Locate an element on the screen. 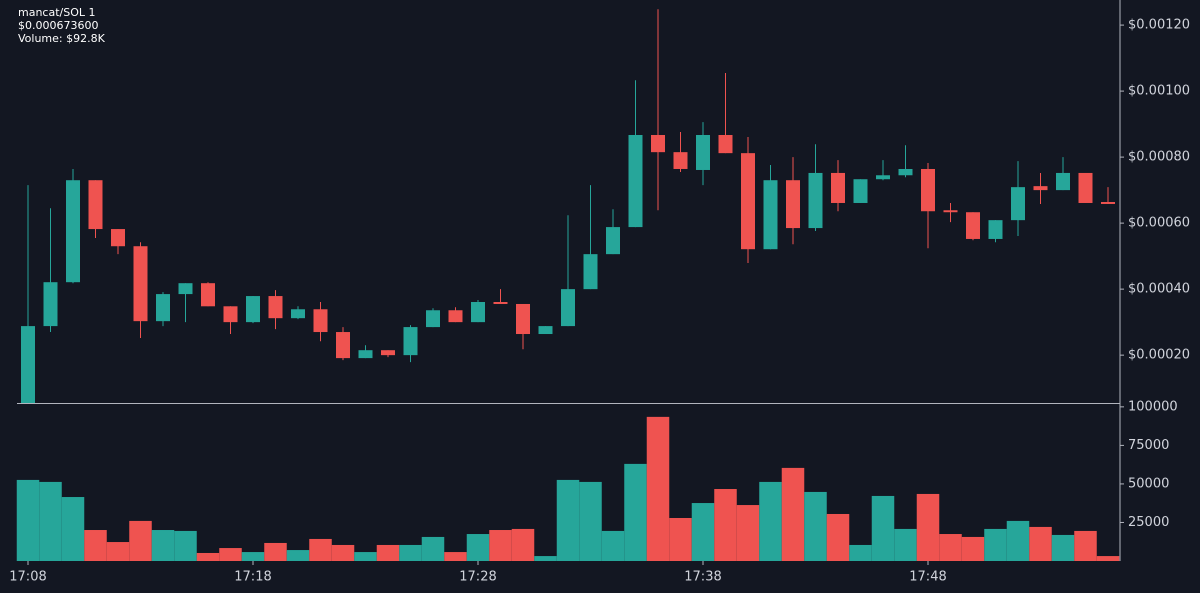  x-tick-label: 17:48 is located at coordinates (927, 577).